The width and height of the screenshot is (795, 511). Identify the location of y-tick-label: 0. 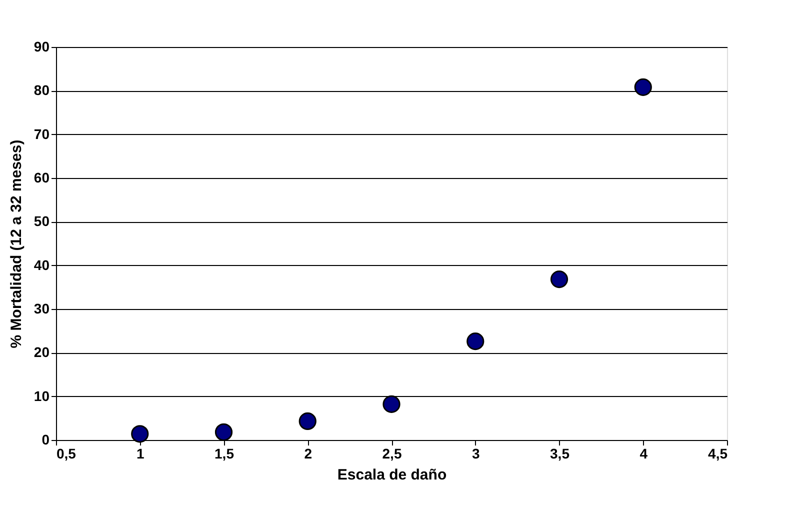
(46, 440).